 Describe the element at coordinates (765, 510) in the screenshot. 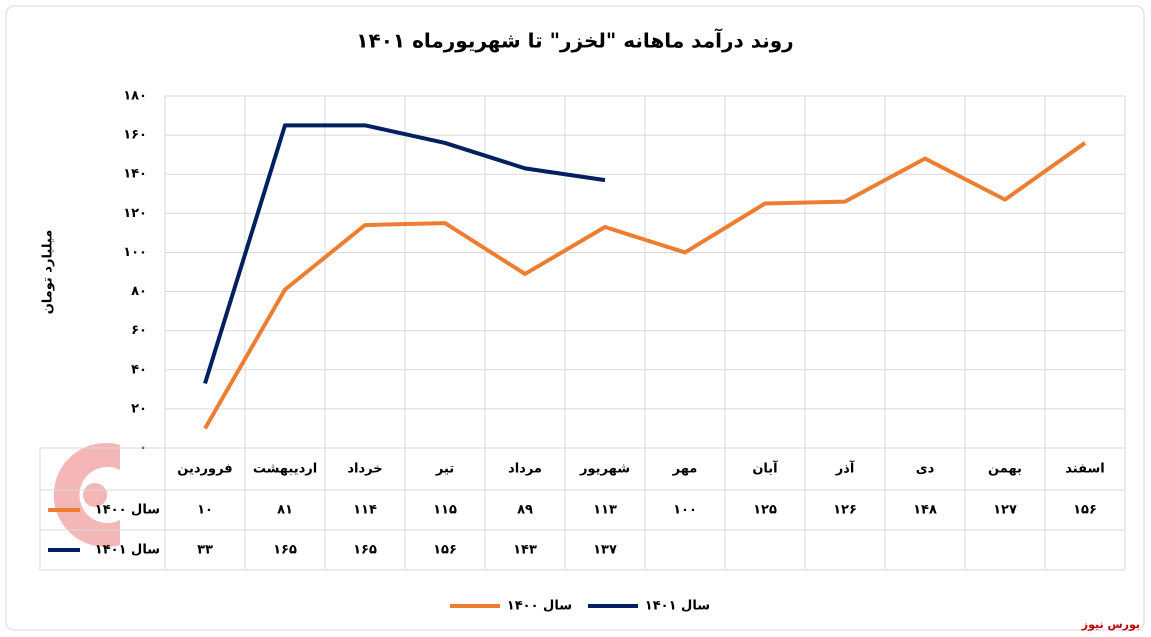

I see `table-value: ۱۲۵` at that location.